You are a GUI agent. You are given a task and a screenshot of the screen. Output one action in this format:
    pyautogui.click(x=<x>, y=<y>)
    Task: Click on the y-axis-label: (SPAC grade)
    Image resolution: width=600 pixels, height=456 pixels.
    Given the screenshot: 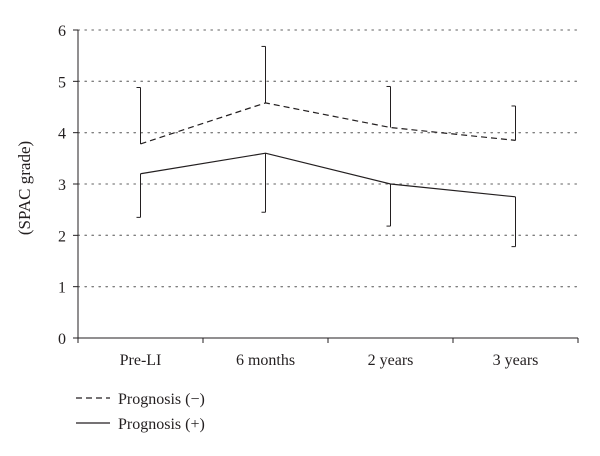 What is the action you would take?
    pyautogui.click(x=24, y=188)
    